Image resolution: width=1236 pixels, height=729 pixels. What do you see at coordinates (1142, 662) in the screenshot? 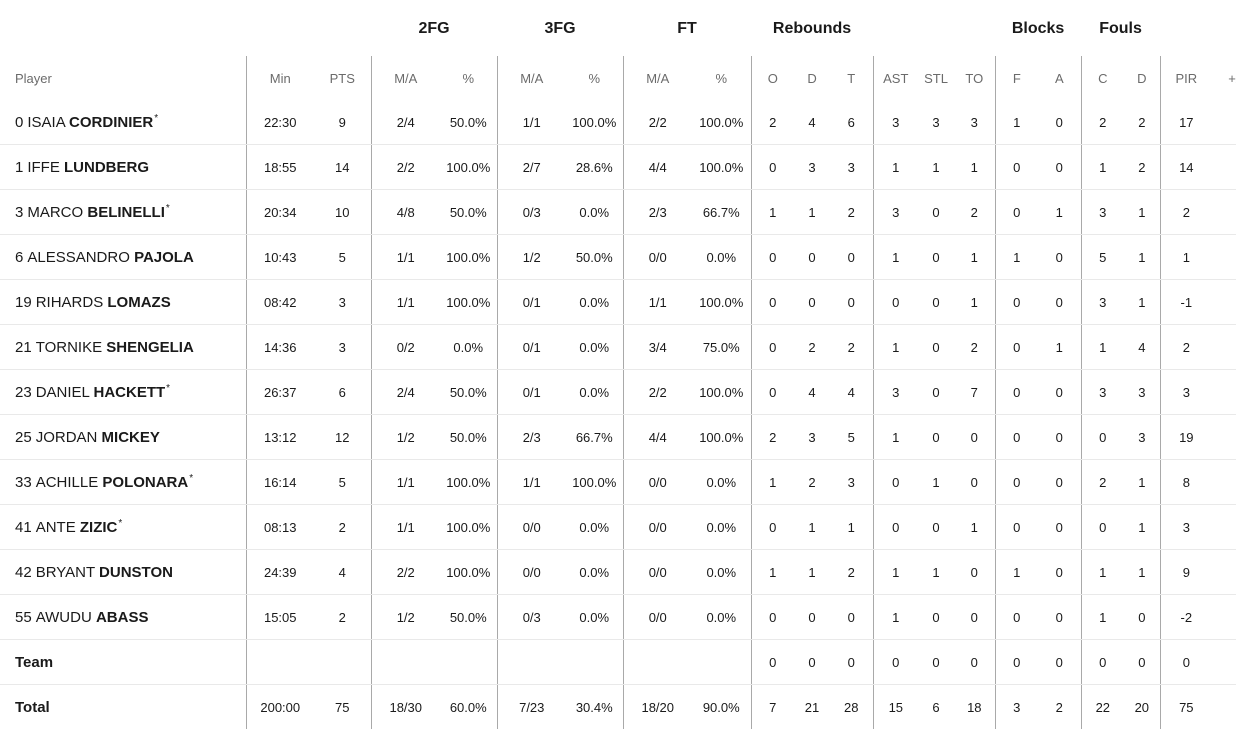
I see `foul-d-cell: 0` at bounding box center [1142, 662].